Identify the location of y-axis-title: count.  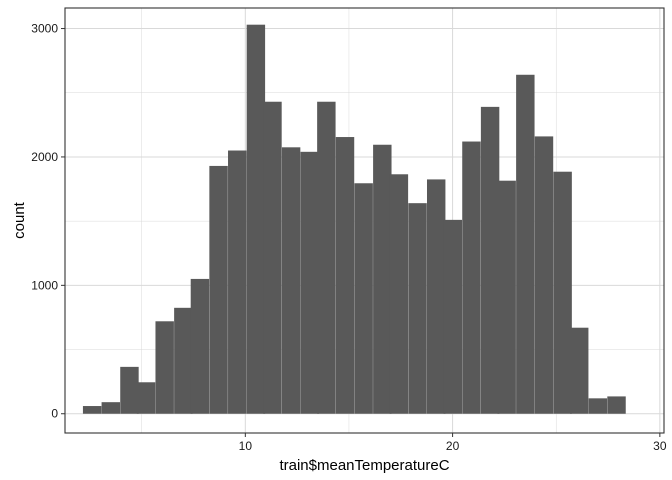
(19, 220).